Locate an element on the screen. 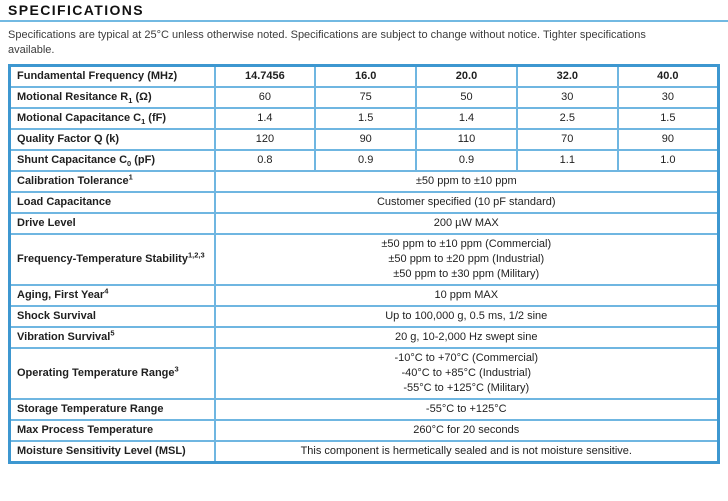 The width and height of the screenshot is (728, 501). spec-value-line: 10 ppm MAX is located at coordinates (466, 295).